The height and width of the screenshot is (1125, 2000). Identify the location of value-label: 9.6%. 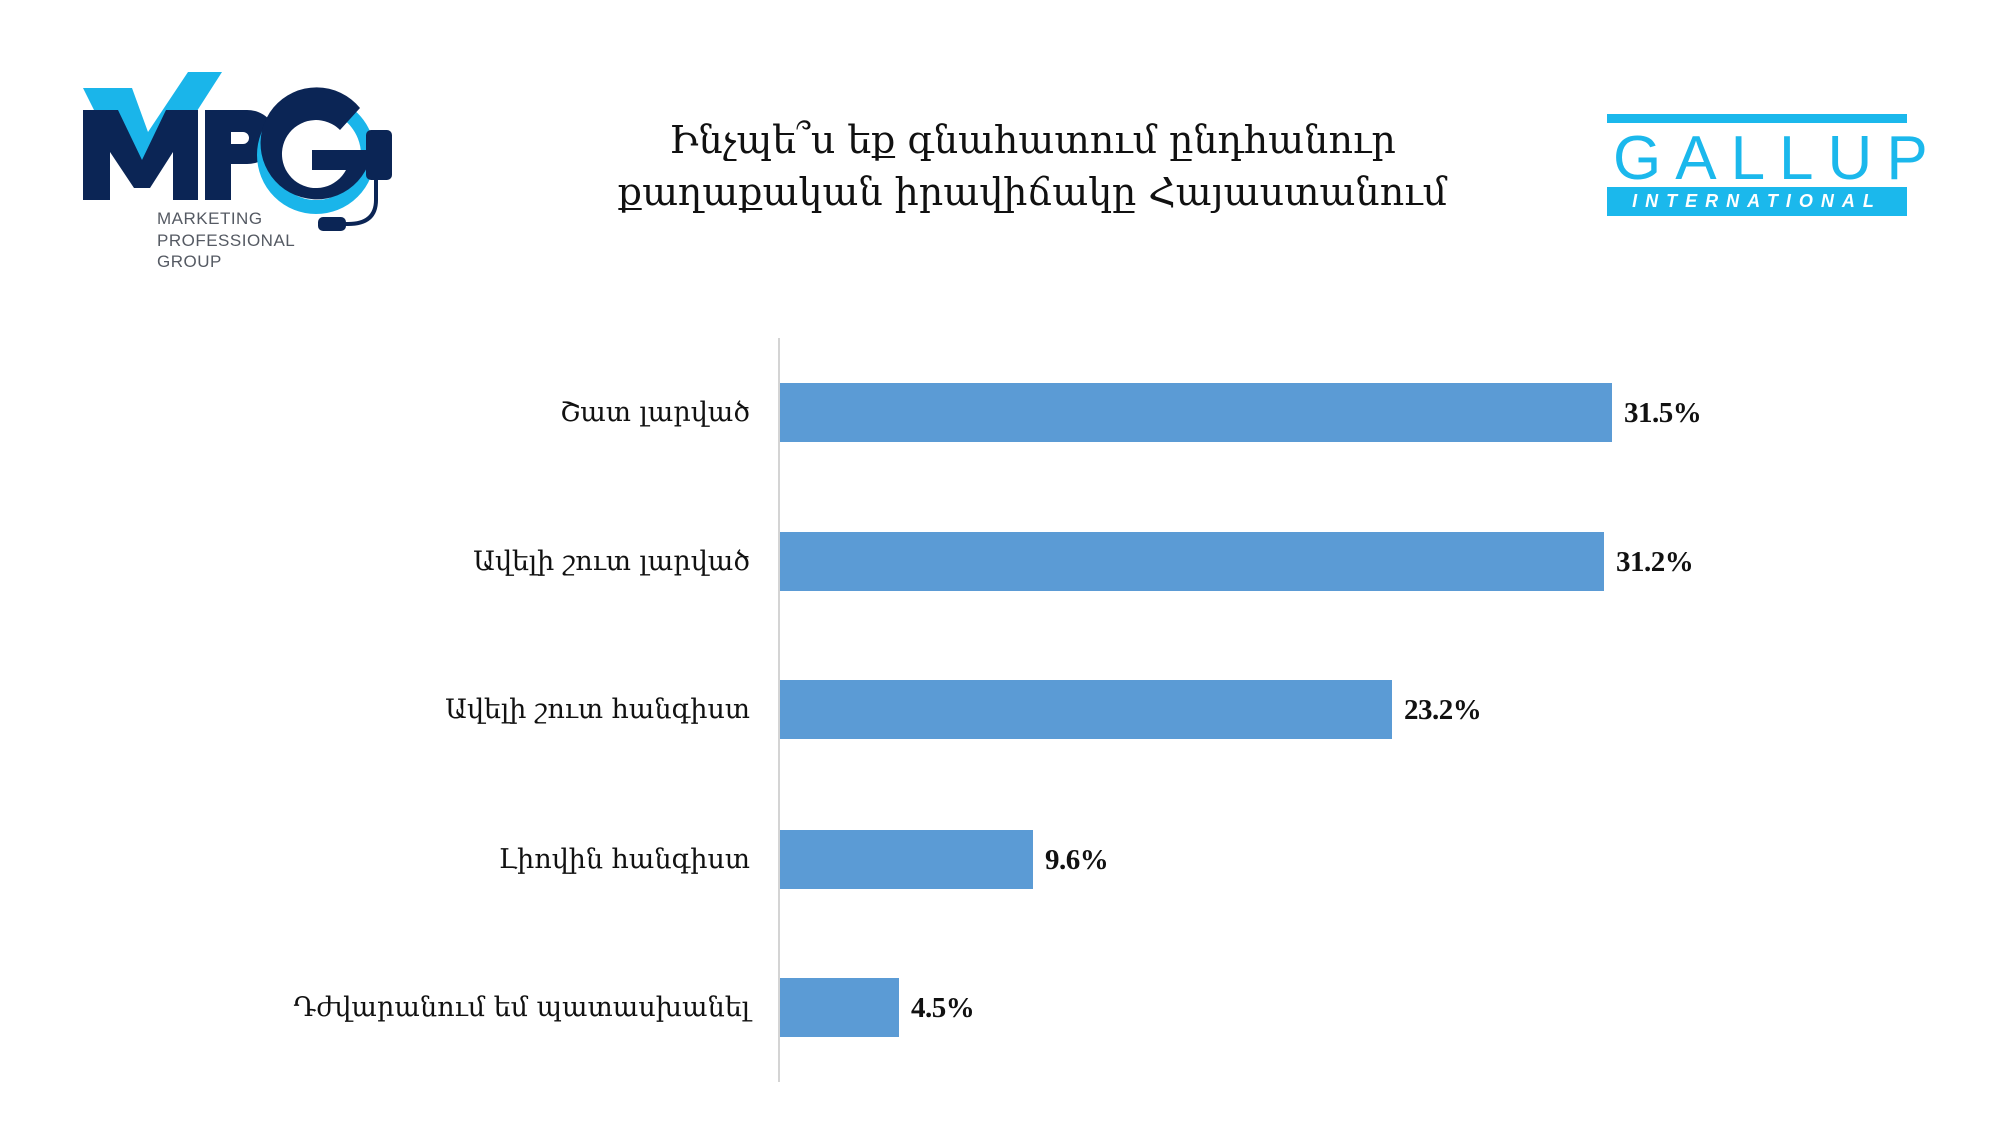
(1077, 860).